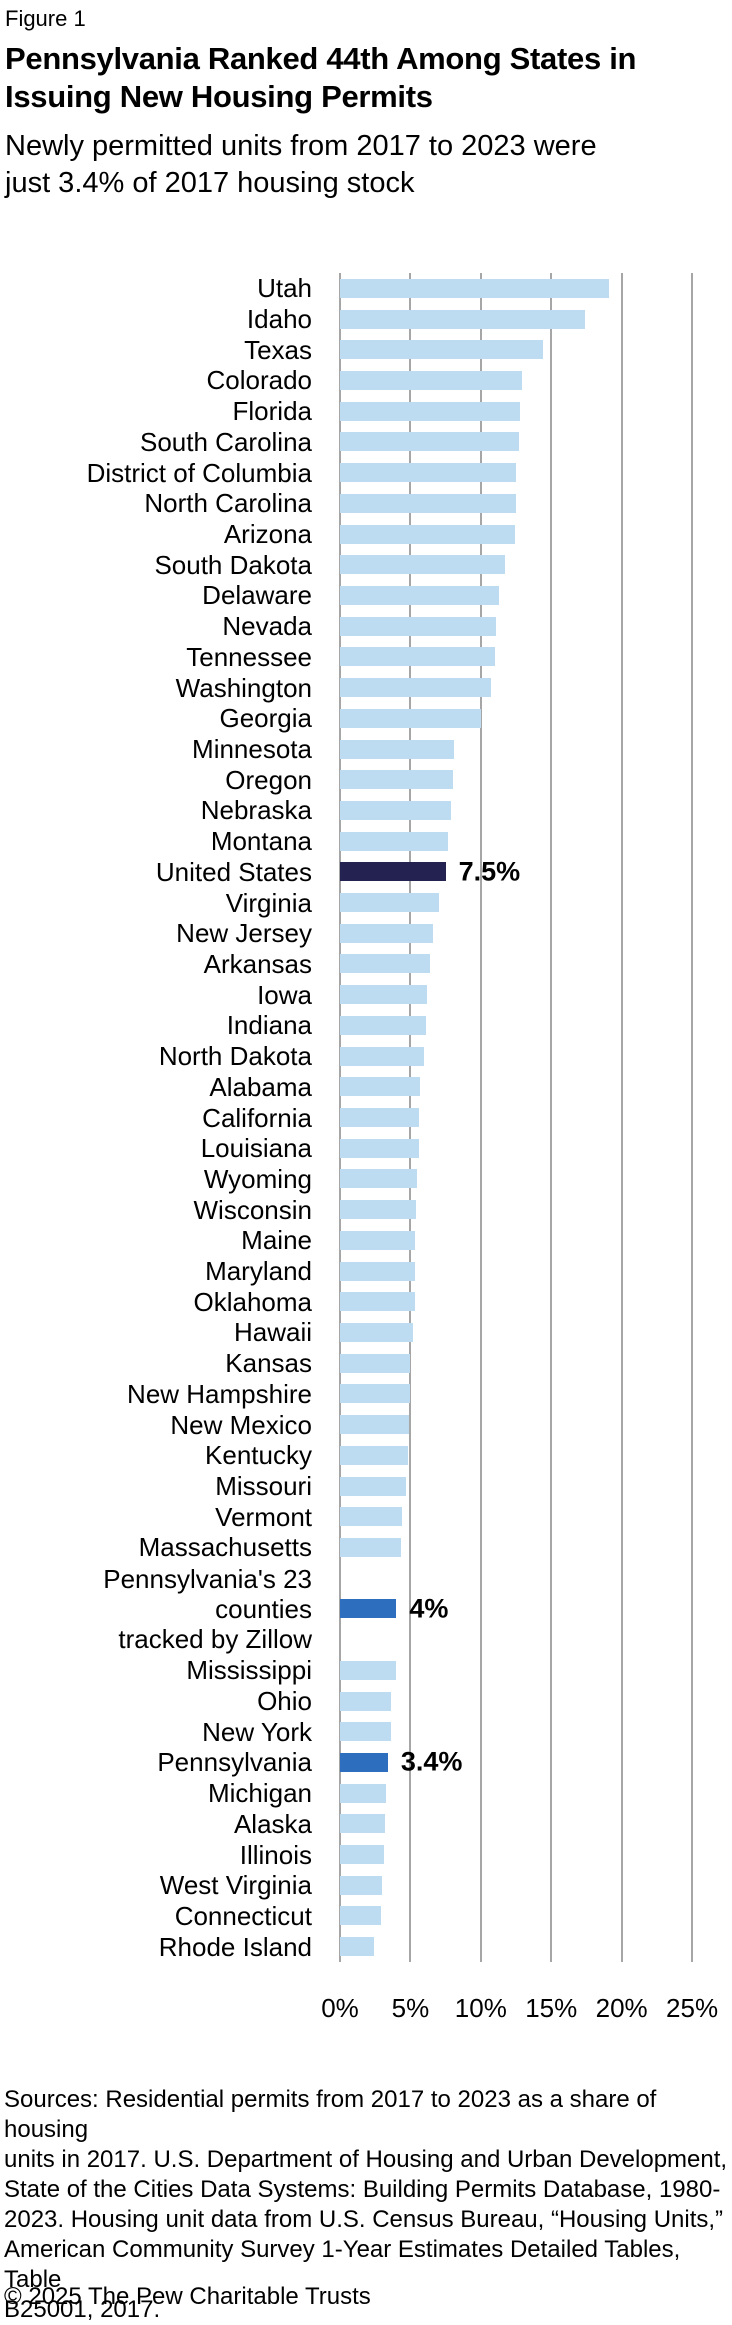  I want to click on row-label: United States, so click(233, 871).